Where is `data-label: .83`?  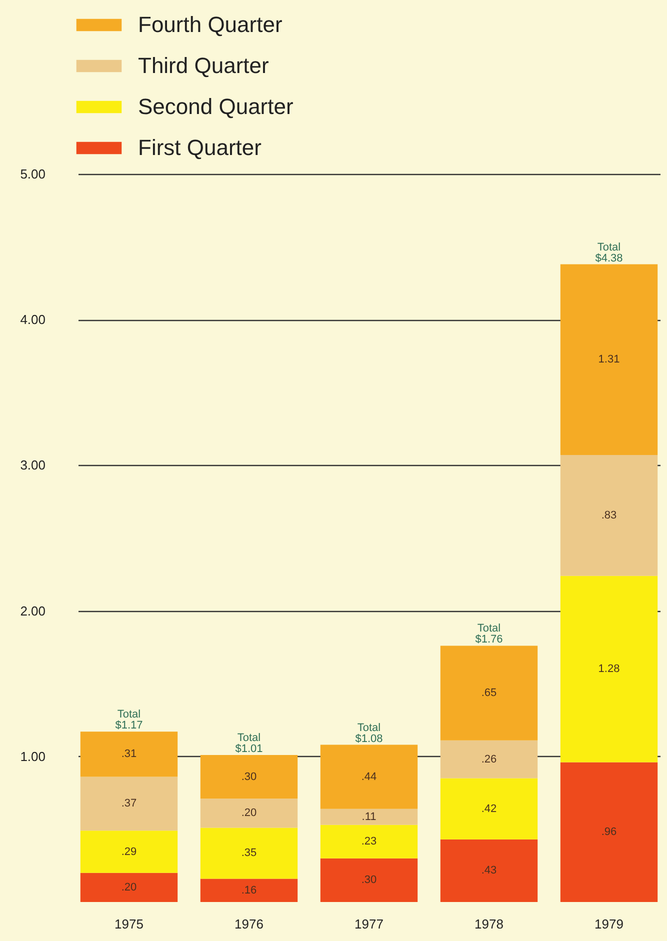 data-label: .83 is located at coordinates (609, 515).